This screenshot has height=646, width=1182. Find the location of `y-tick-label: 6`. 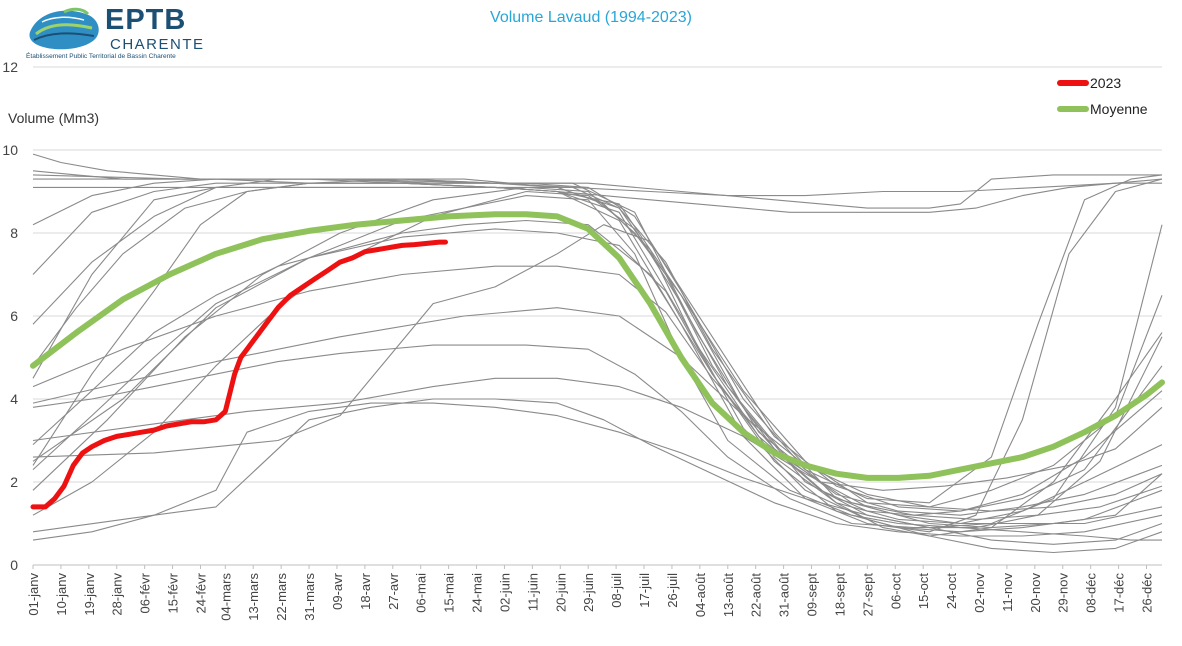

y-tick-label: 6 is located at coordinates (14, 316).